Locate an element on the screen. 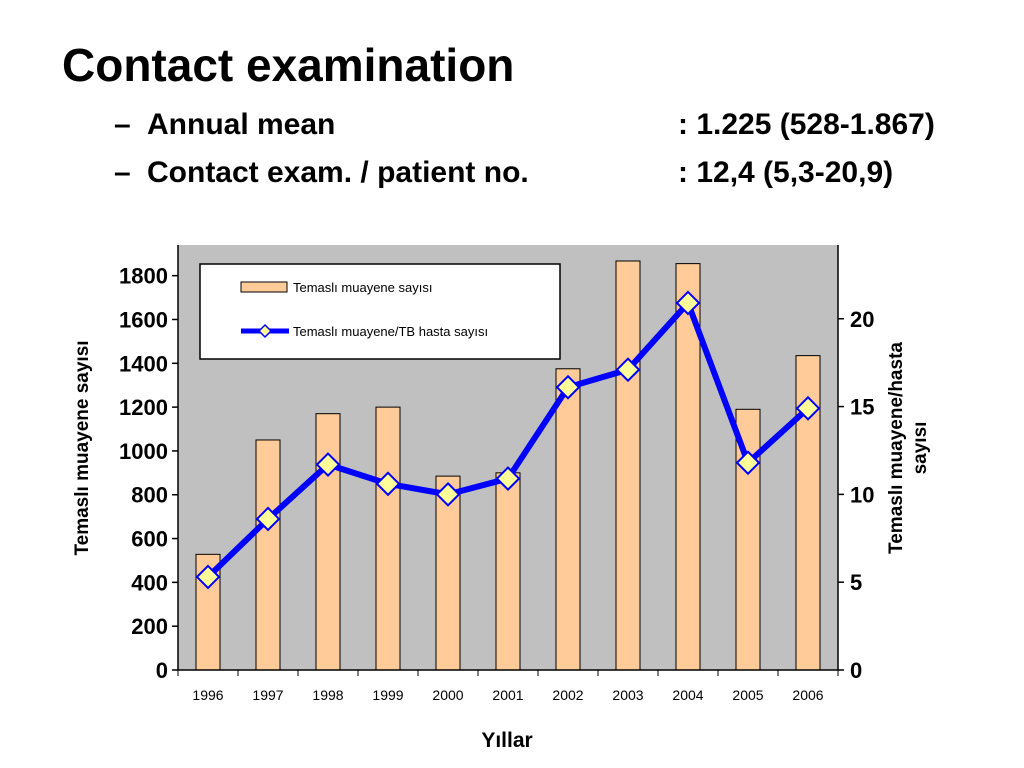 The image size is (1024, 768). y-tick-label-right: 5 is located at coordinates (856, 582).